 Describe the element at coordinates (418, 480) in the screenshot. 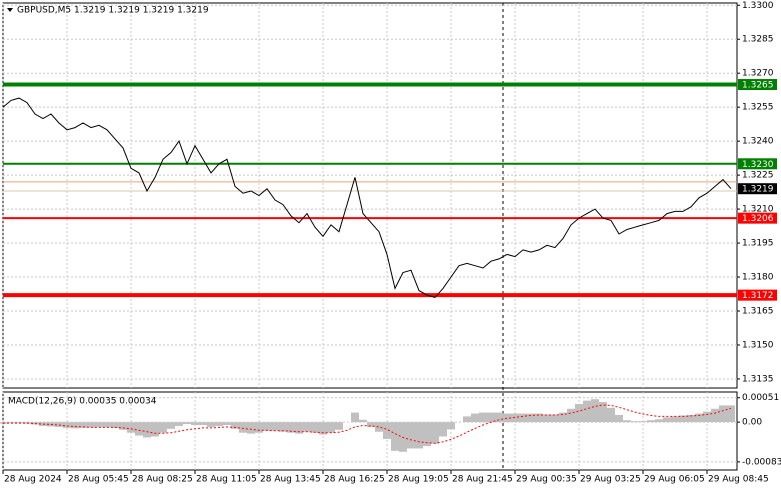

I see `x-tick-label: 28 Aug 19:05` at that location.